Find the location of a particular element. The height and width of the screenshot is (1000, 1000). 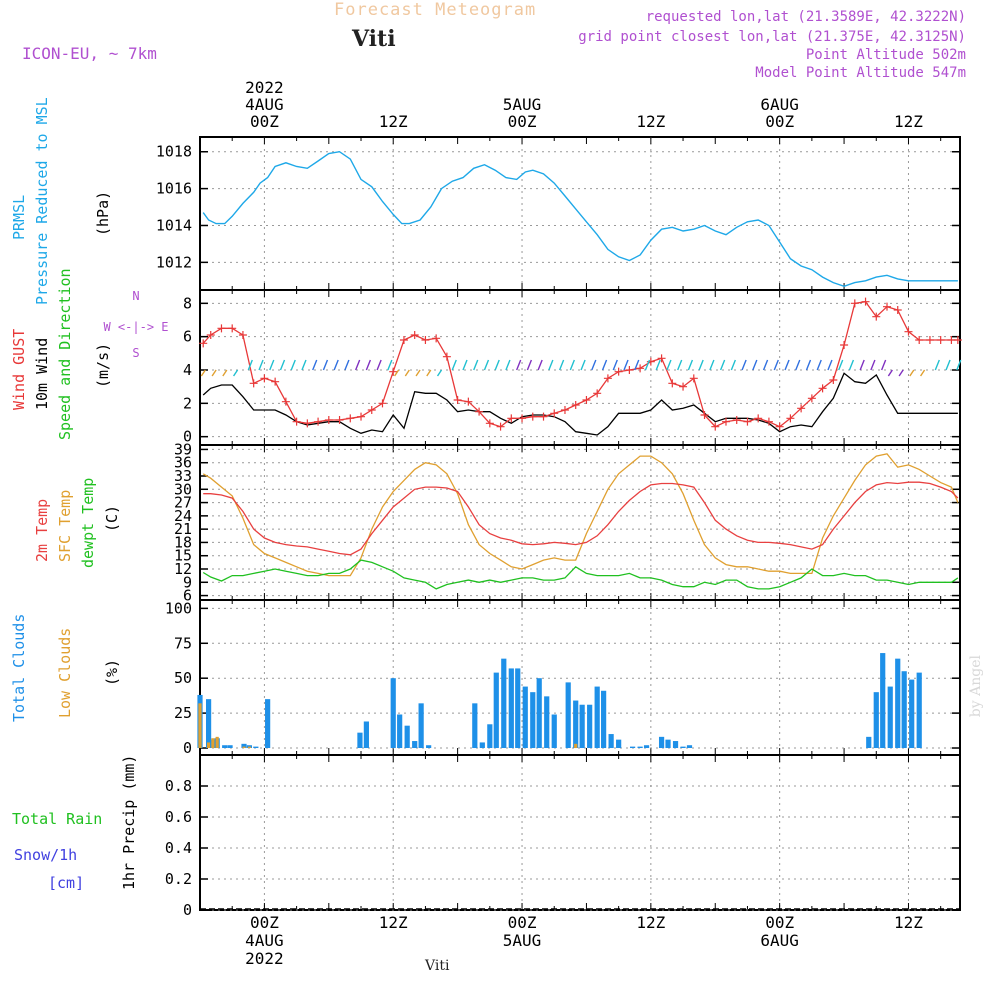

y-tick-label: 6 is located at coordinates (187, 596).